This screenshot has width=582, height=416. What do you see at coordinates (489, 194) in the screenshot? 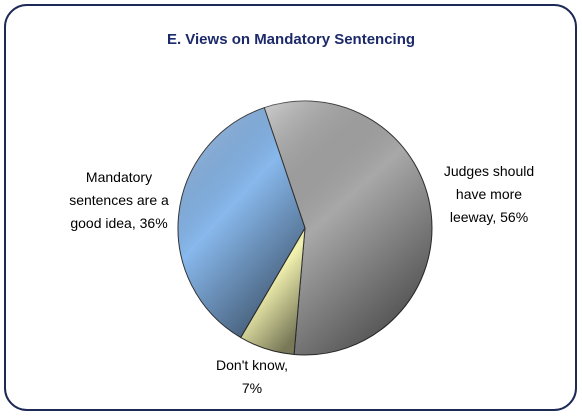
I see `data-label: Judges should have more leeway, 56%` at bounding box center [489, 194].